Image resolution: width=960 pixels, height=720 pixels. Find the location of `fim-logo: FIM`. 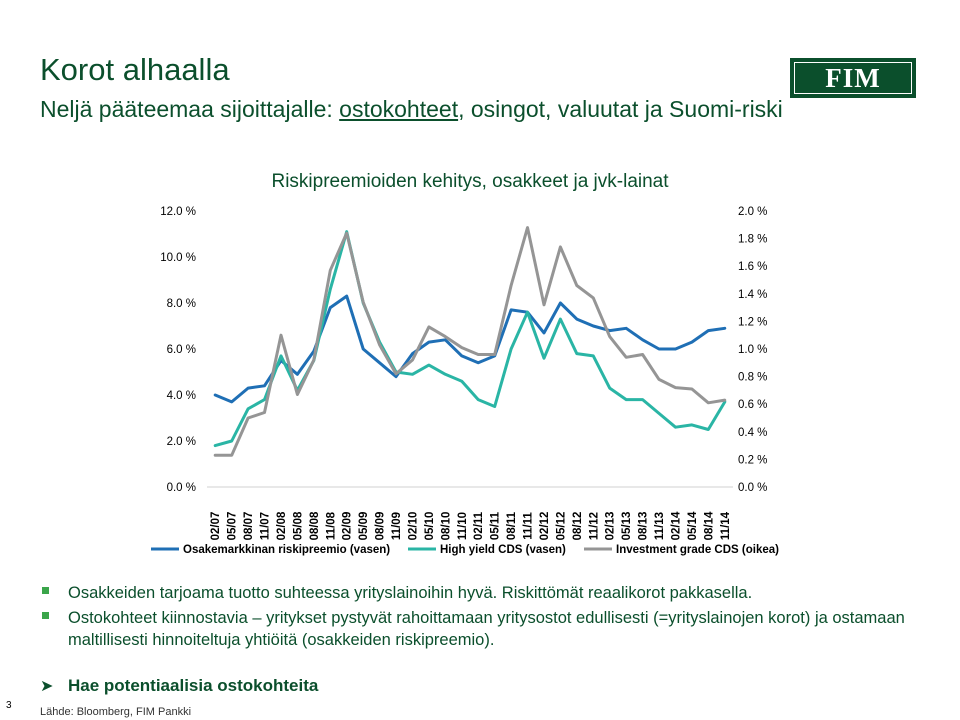

fim-logo: FIM is located at coordinates (853, 78).